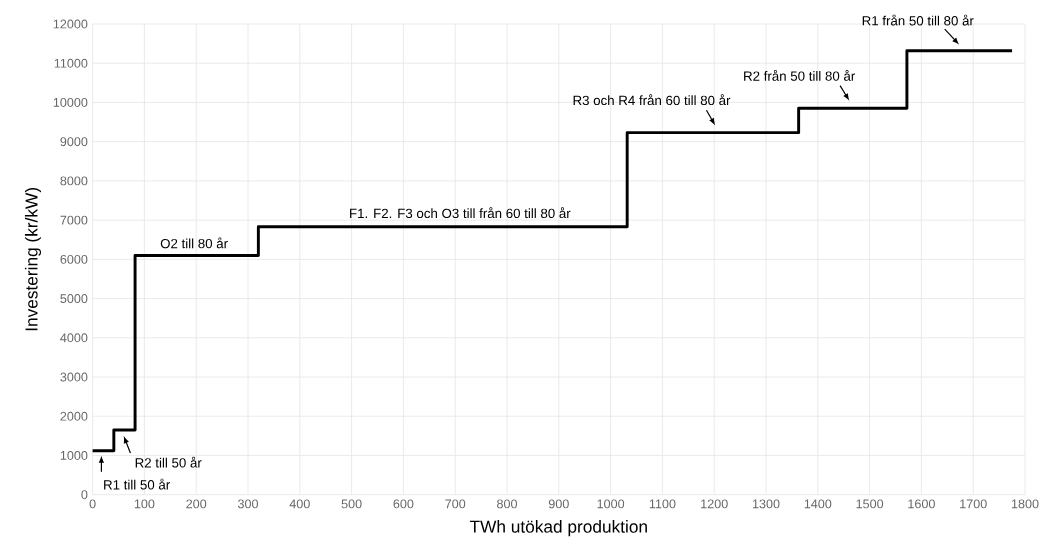 This screenshot has height=554, width=1043. Describe the element at coordinates (714, 504) in the screenshot. I see `x-tick-label: 1200` at that location.